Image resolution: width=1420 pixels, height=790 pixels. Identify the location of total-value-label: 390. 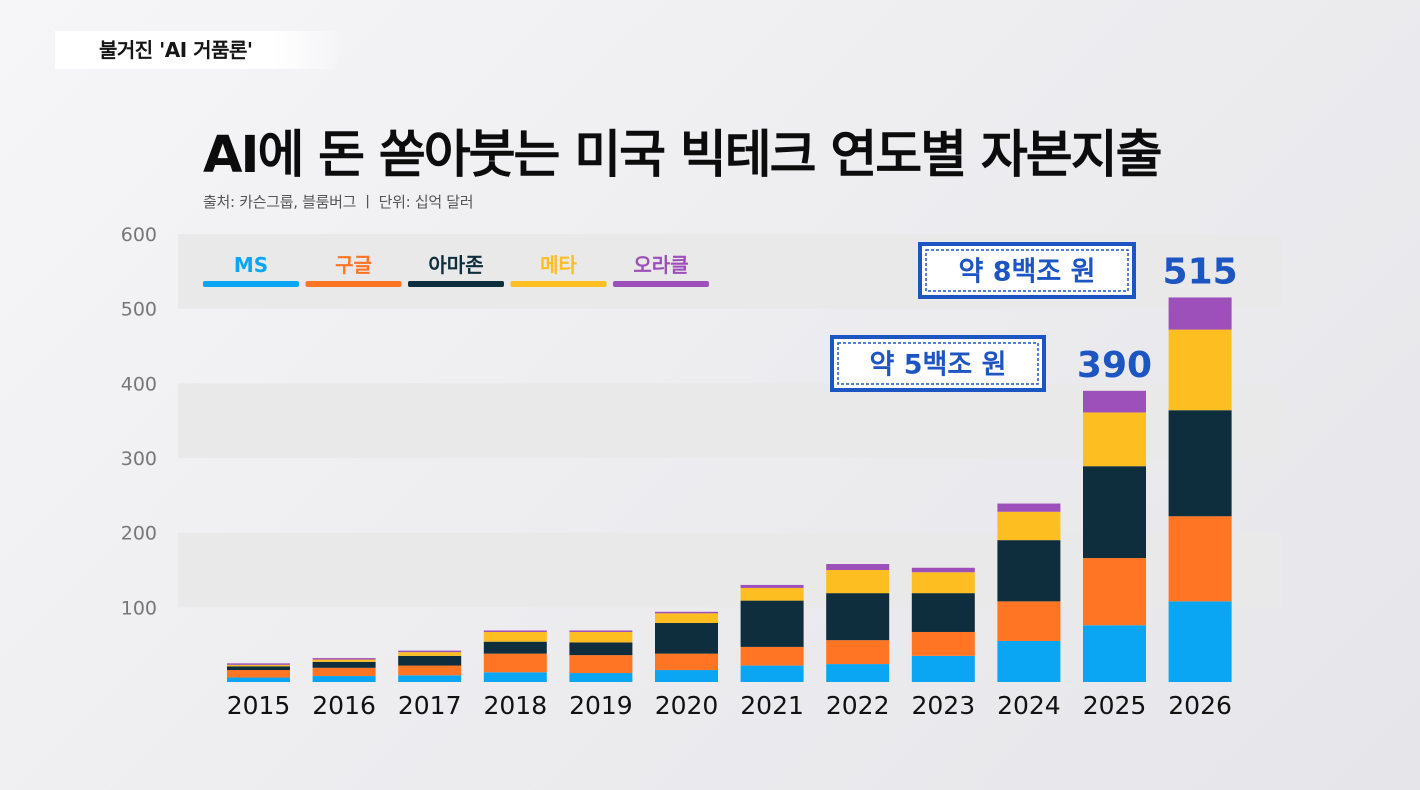
(1114, 365).